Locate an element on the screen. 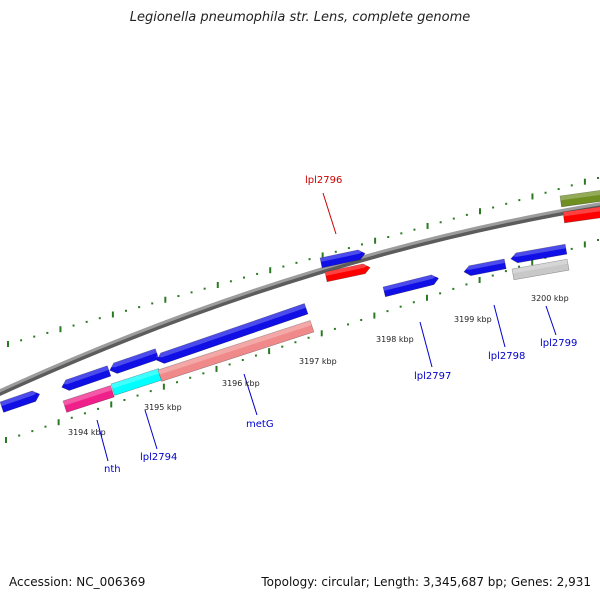  gene-label-lpl2796: lpl2796 is located at coordinates (323, 180).